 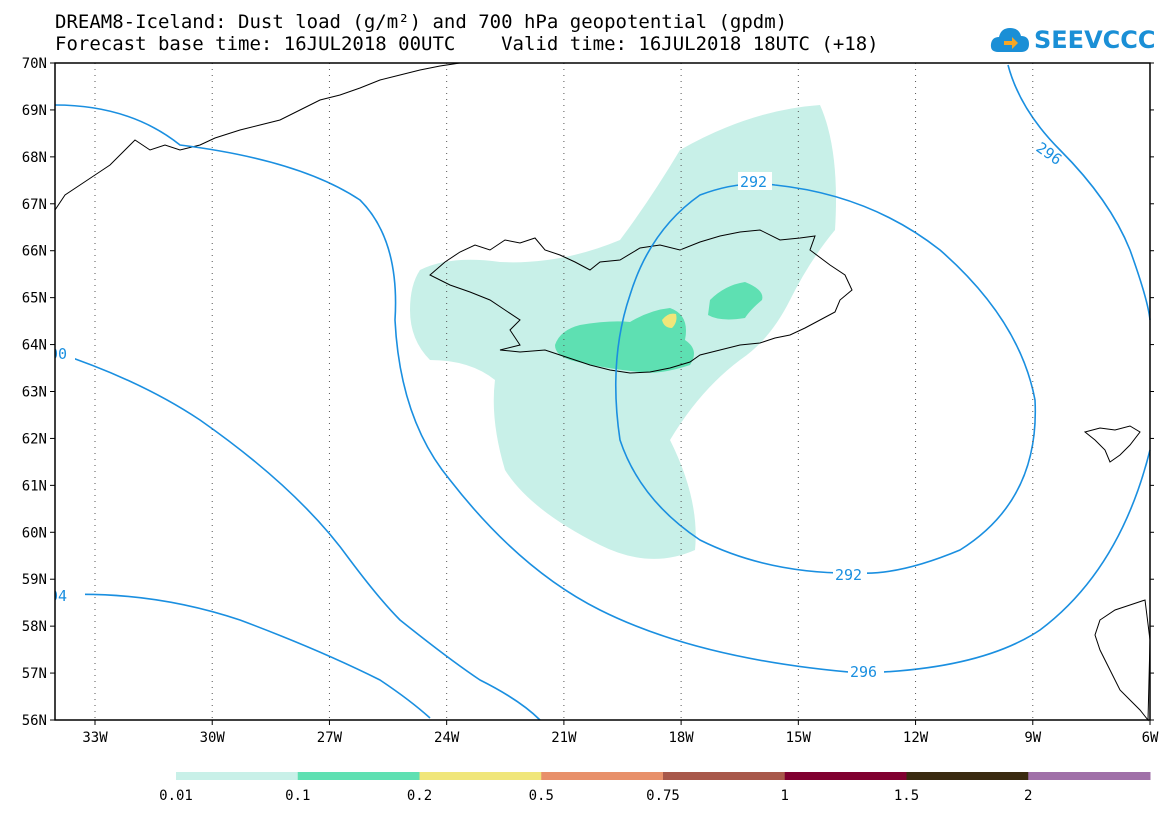 I want to click on lon-label: 21W, so click(x=564, y=738).